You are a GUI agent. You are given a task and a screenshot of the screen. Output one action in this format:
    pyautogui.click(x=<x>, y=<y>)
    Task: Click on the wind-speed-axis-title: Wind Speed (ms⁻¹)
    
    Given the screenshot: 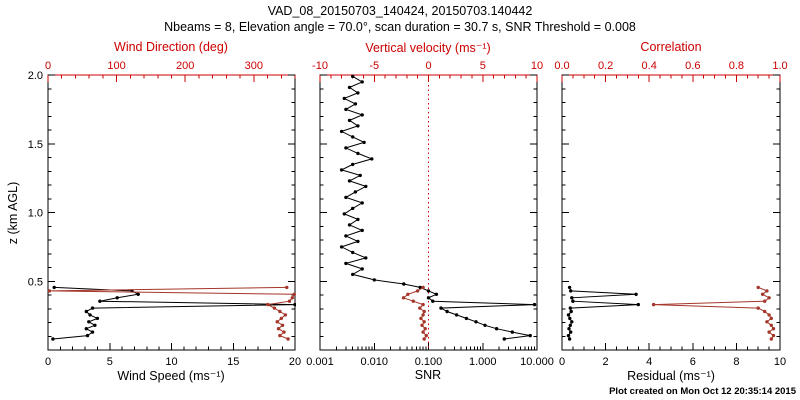 What is the action you would take?
    pyautogui.click(x=171, y=376)
    